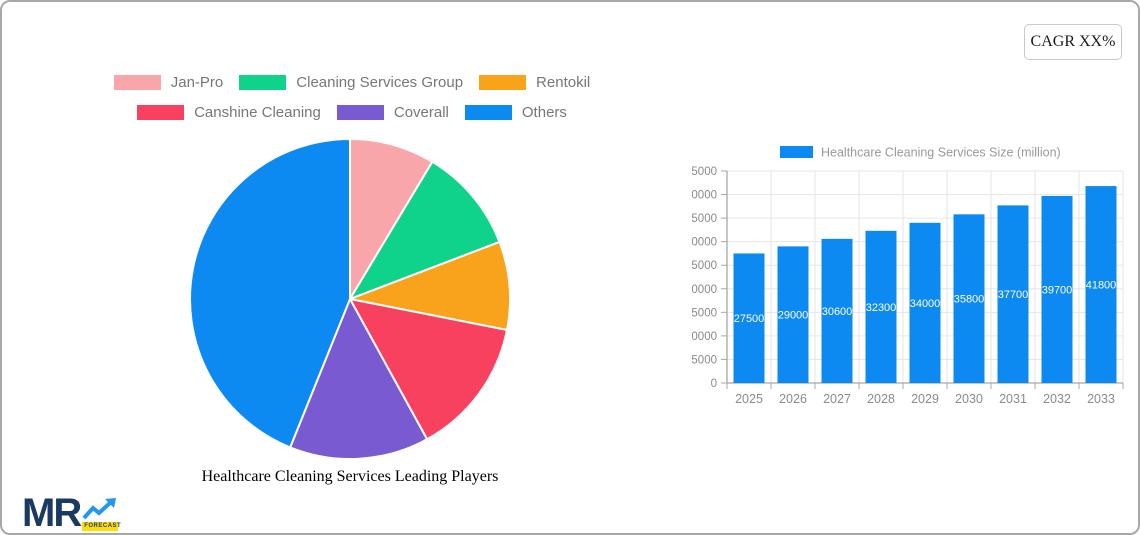  I want to click on bar-value-label: 30600, so click(837, 312).